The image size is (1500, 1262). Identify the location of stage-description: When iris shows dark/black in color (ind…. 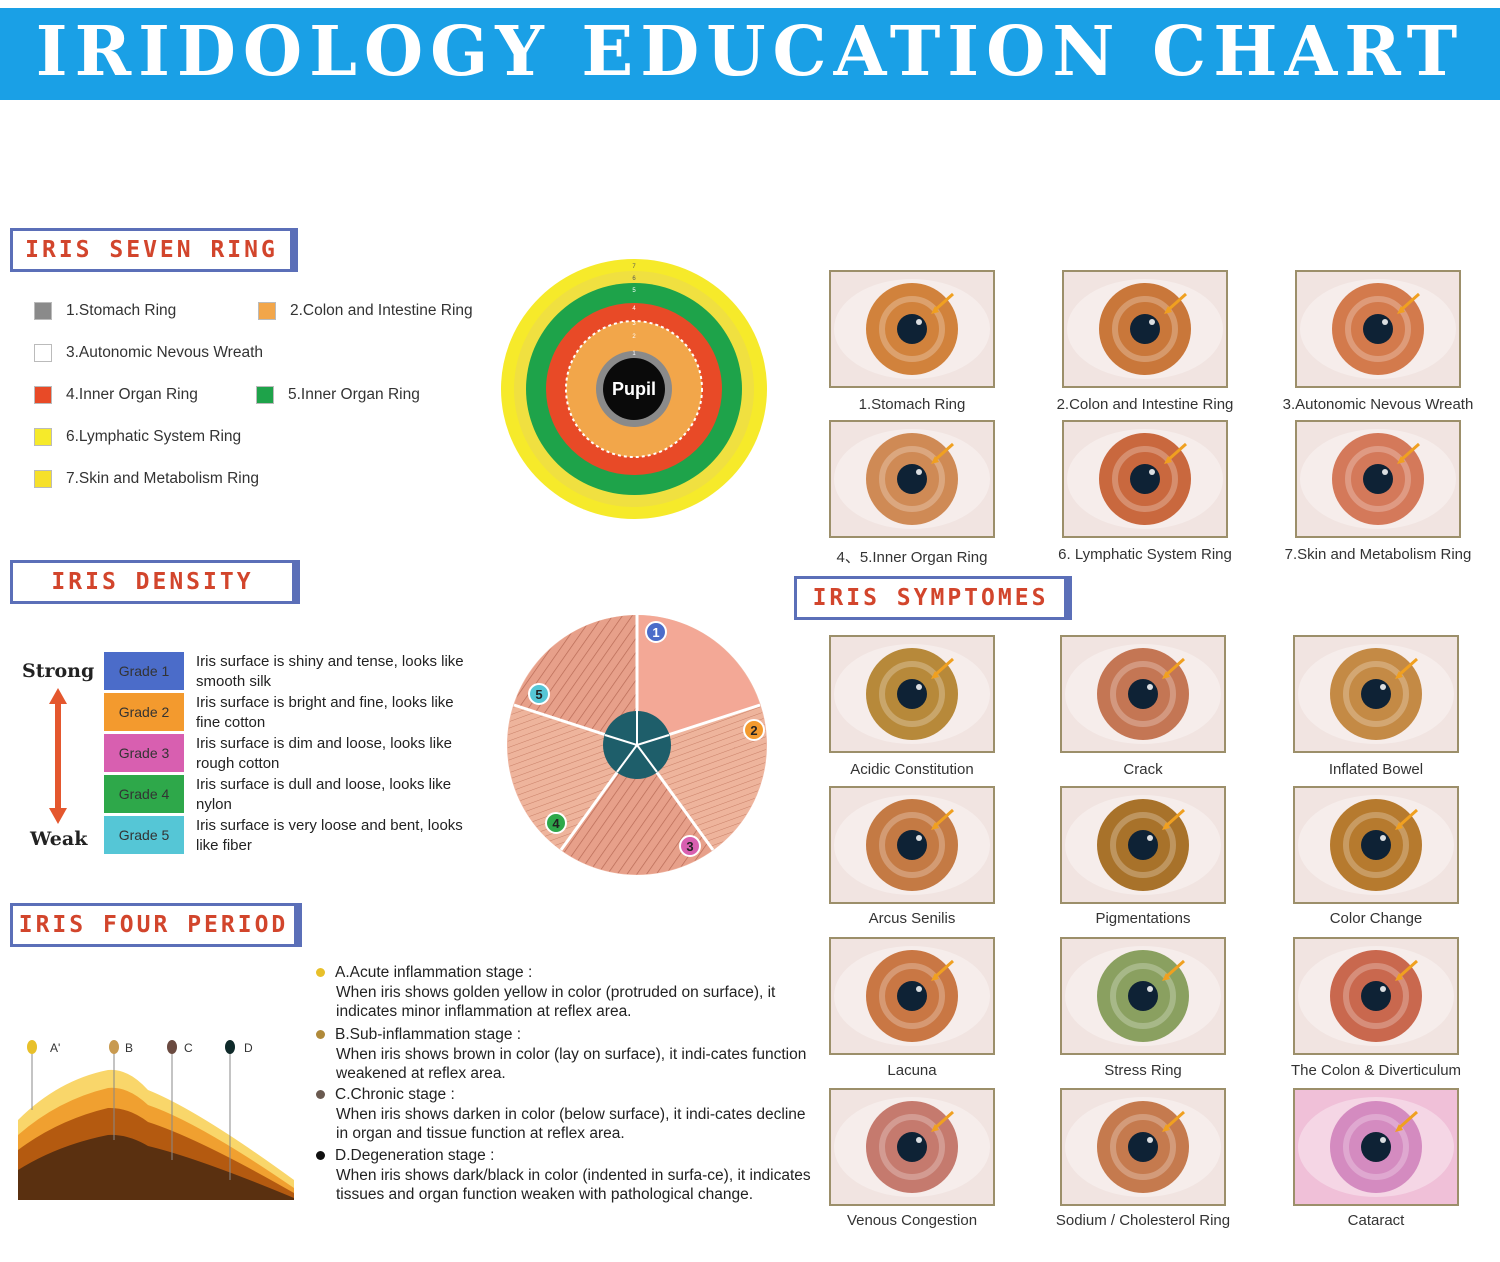
(573, 1185).